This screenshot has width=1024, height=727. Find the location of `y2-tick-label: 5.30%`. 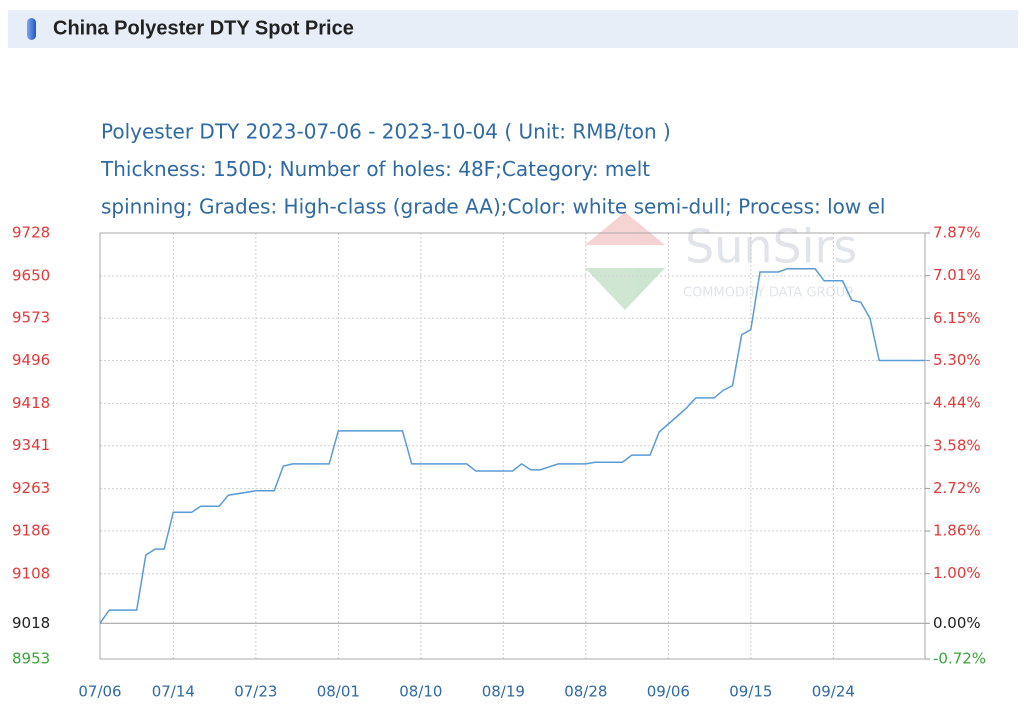

y2-tick-label: 5.30% is located at coordinates (957, 360).